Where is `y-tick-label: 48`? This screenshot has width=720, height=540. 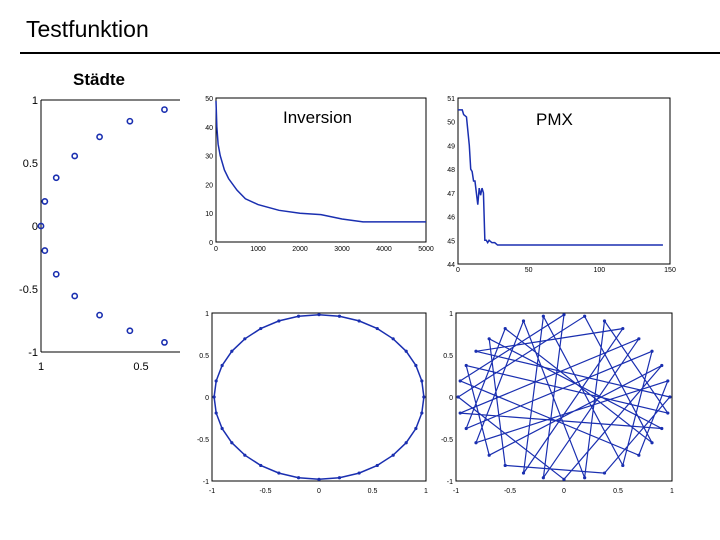 y-tick-label: 48 is located at coordinates (451, 170).